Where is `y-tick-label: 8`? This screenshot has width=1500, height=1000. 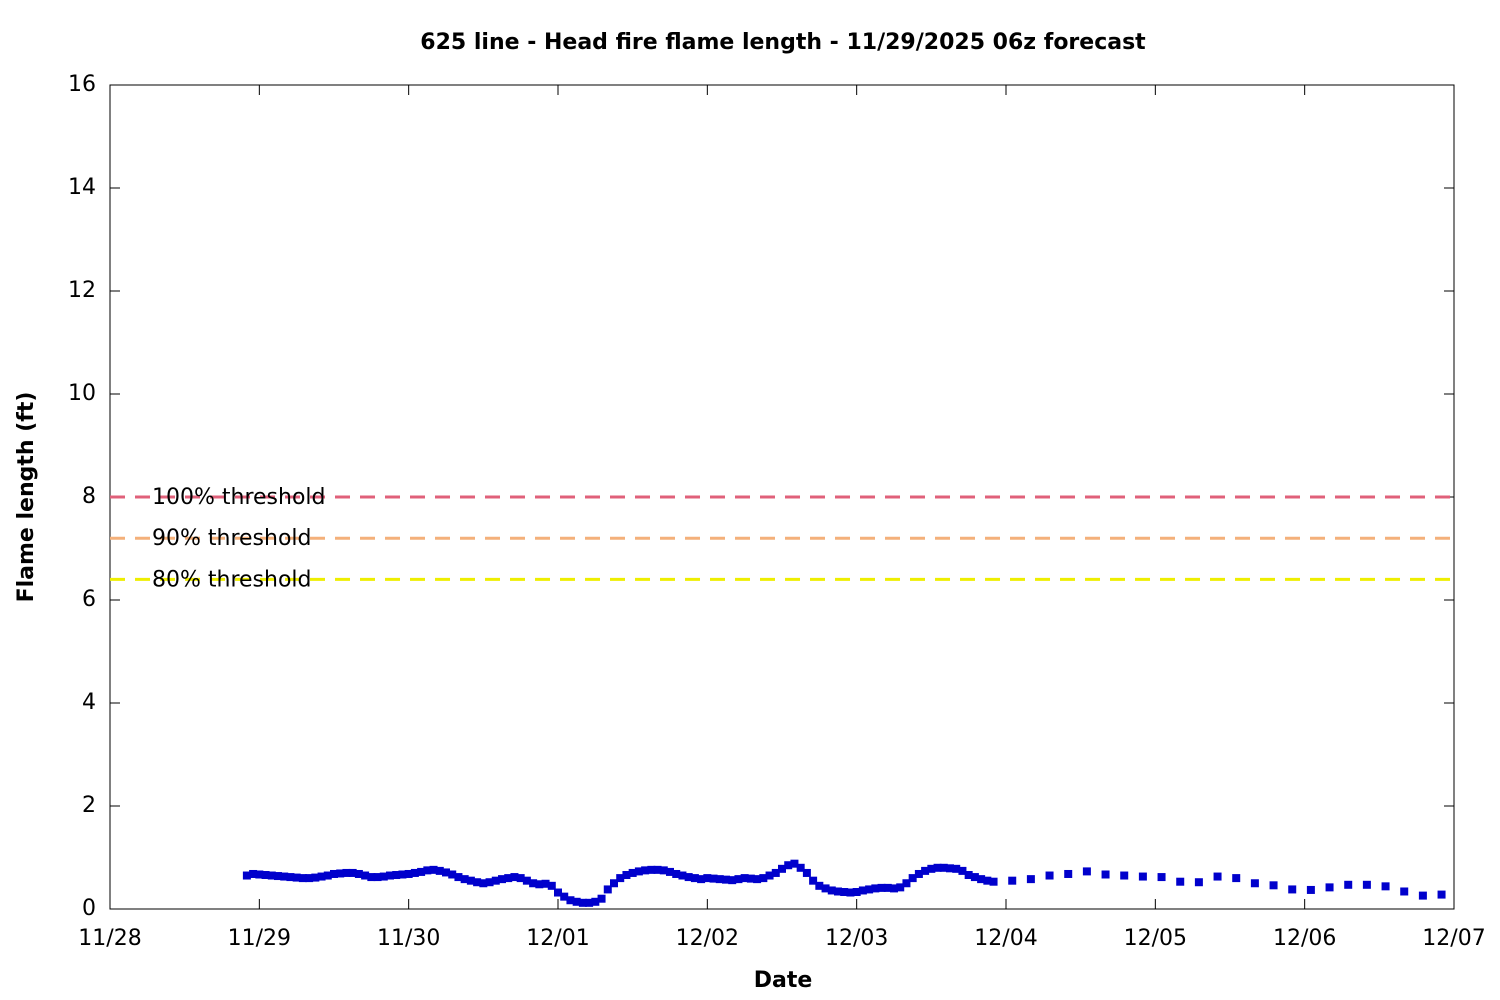
y-tick-label: 8 is located at coordinates (89, 496).